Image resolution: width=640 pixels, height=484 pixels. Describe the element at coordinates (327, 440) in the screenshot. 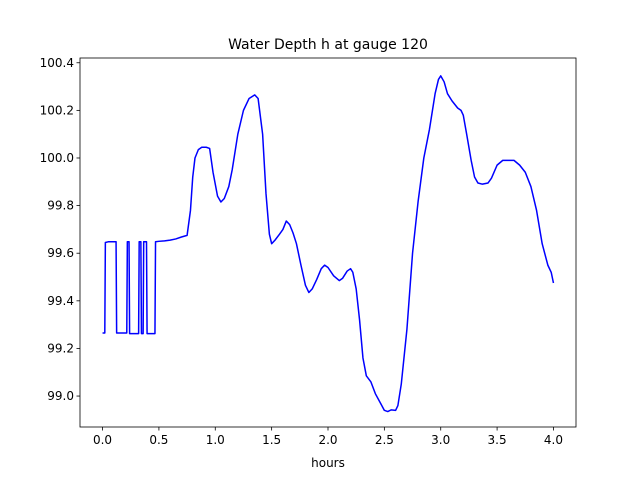

I see `x-tick-label: 2.0` at that location.